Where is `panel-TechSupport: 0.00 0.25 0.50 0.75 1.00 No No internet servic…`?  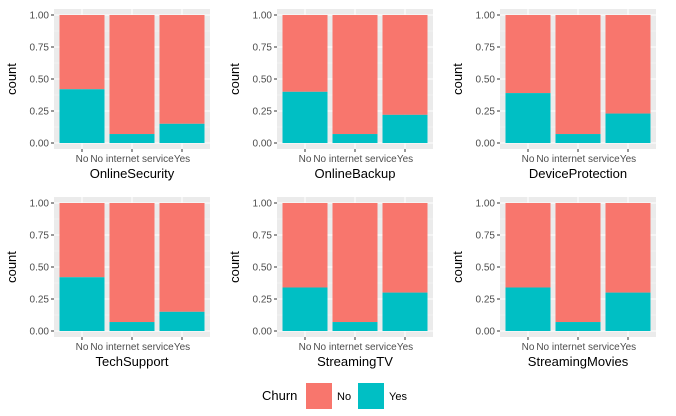
panel-TechSupport: 0.00 0.25 0.50 0.75 1.00 No No internet servic… is located at coordinates (107, 283).